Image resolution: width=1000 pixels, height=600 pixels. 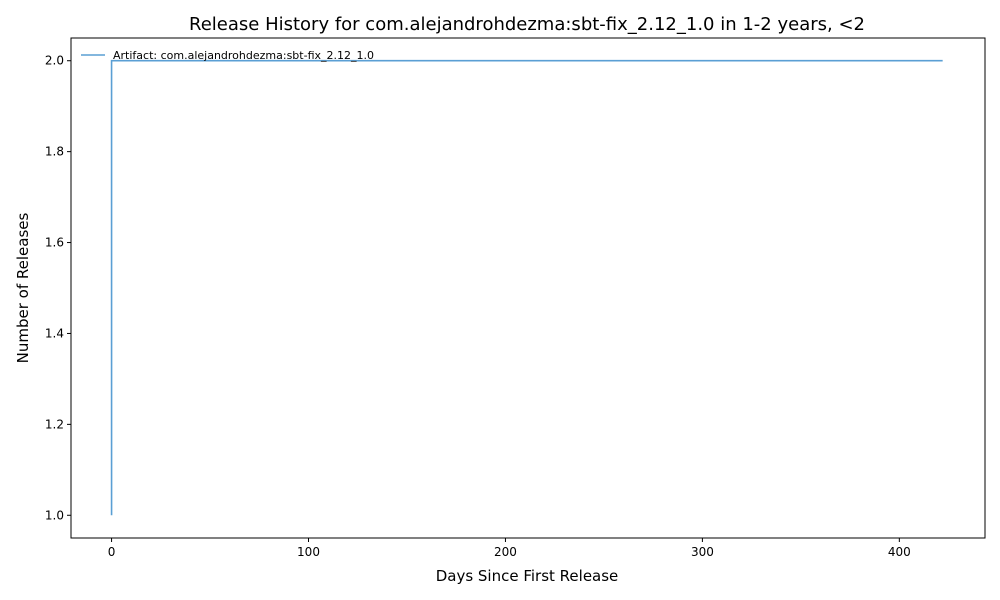 I want to click on y-tick-label: 1.4, so click(x=54, y=333).